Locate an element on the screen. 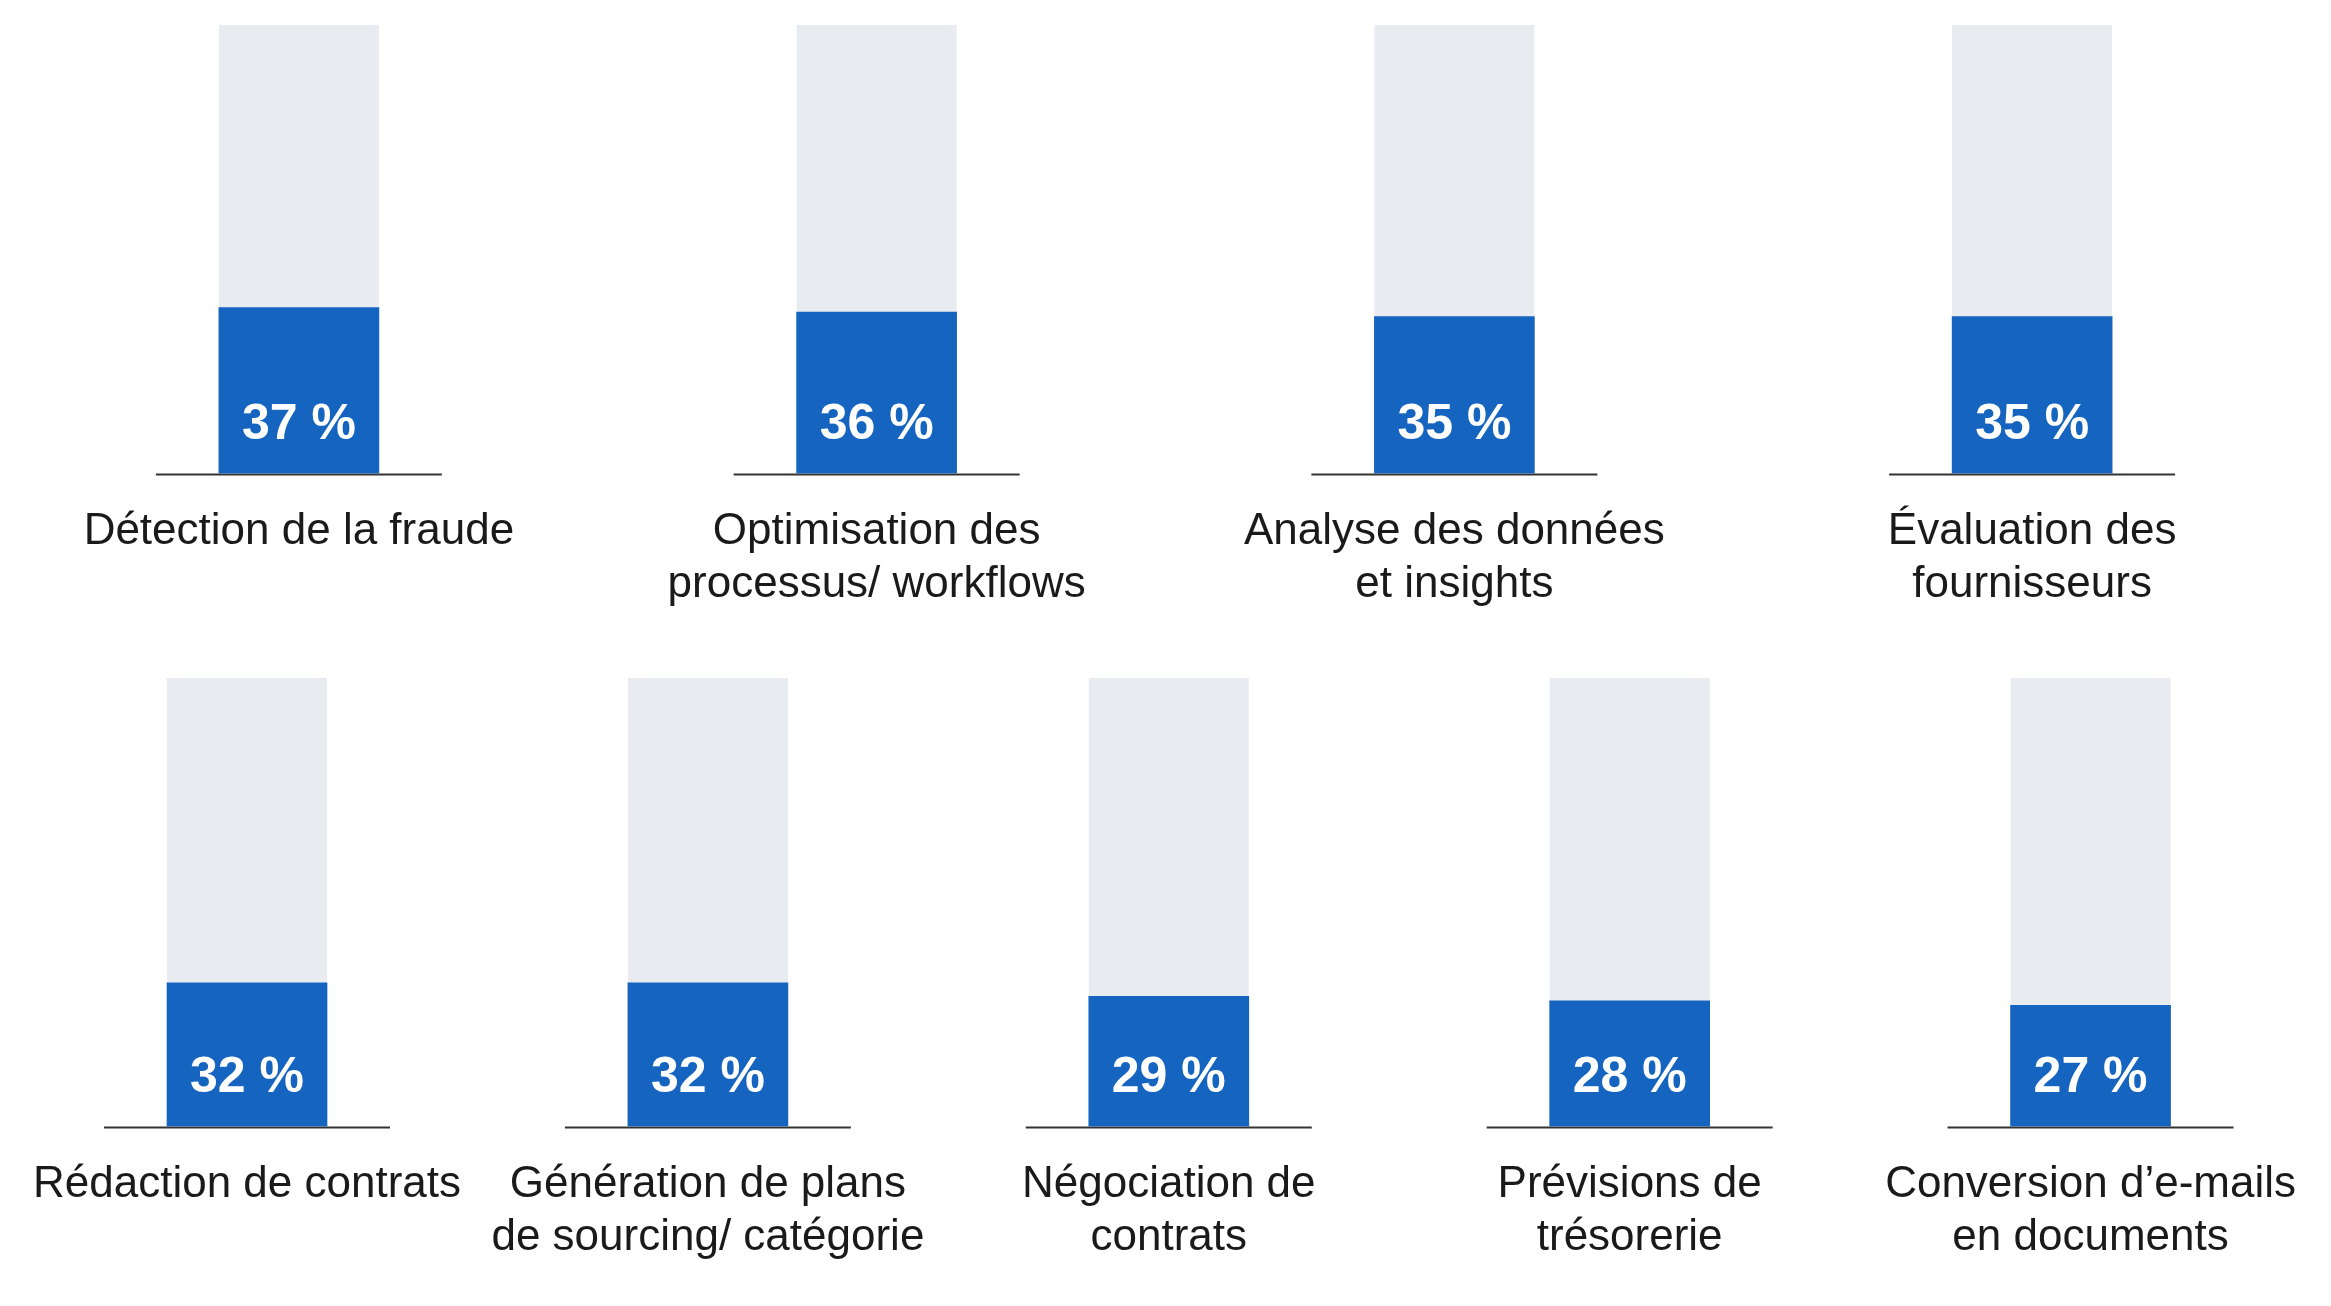  x-tick-label: Analyse des données et insights is located at coordinates (1454, 554).